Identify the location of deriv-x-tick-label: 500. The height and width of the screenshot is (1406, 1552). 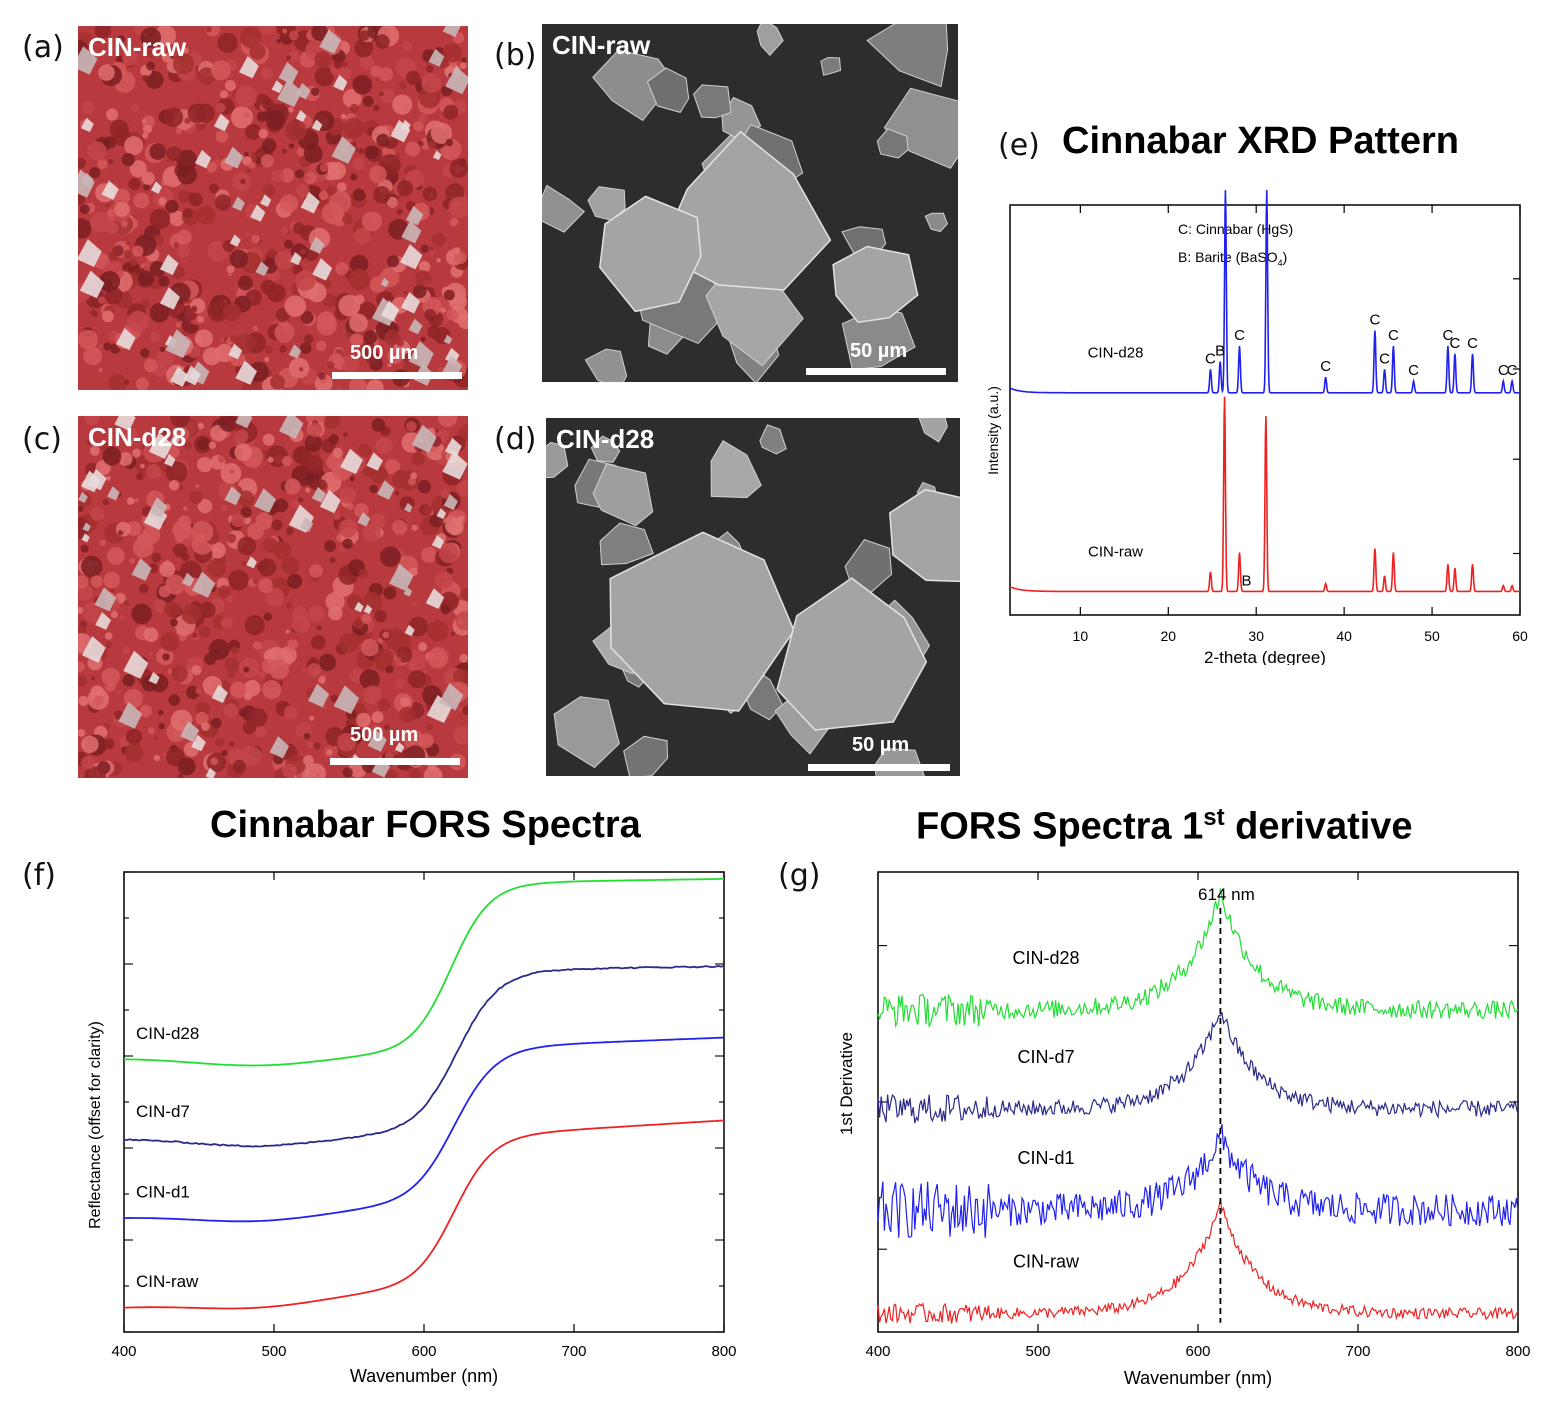
(1037, 1351).